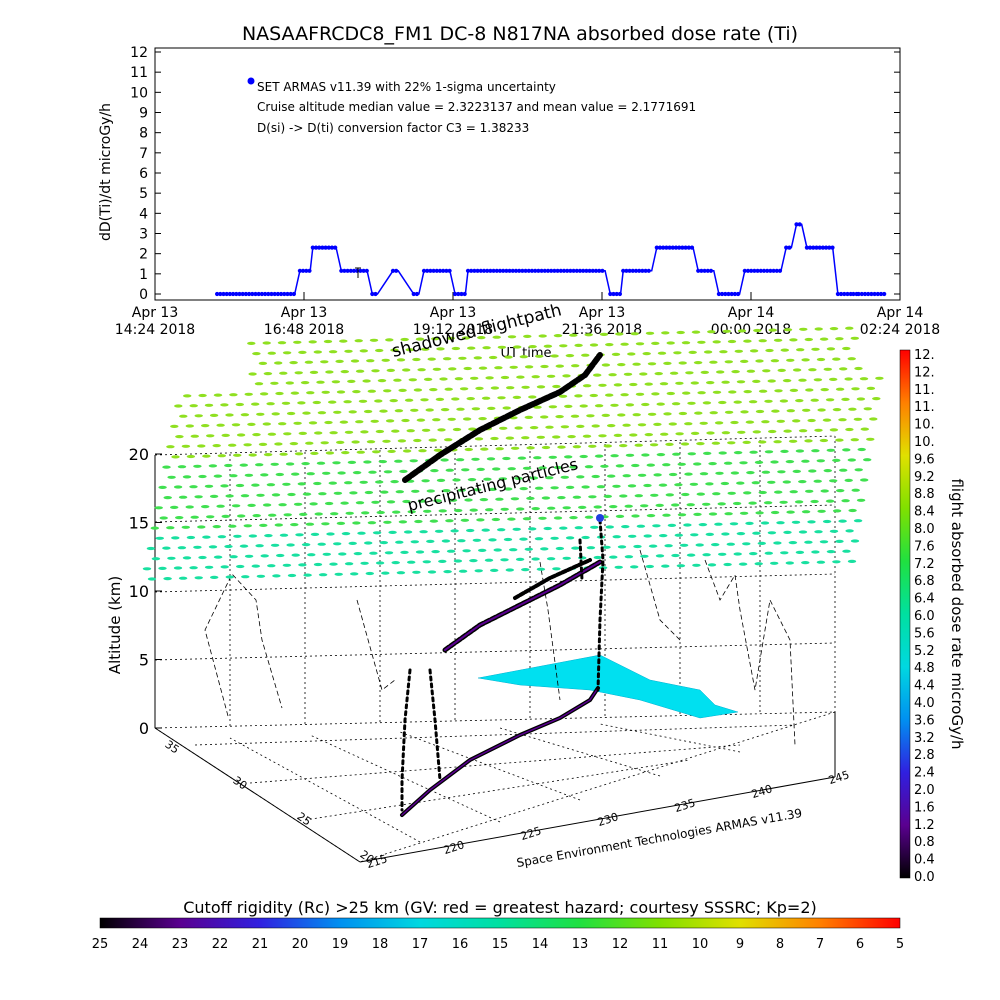 This screenshot has height=1000, width=1000. What do you see at coordinates (924, 877) in the screenshot?
I see `dose-colorbar-tick-label: 0.0` at bounding box center [924, 877].